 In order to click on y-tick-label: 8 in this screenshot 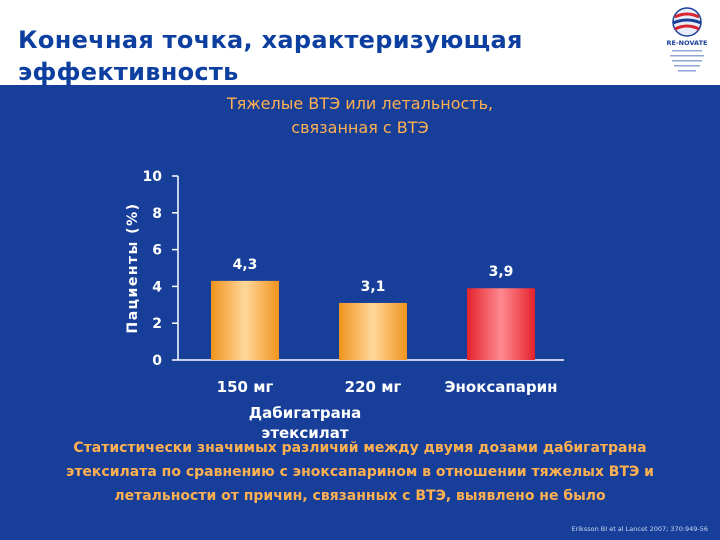, I will do `click(157, 214)`.